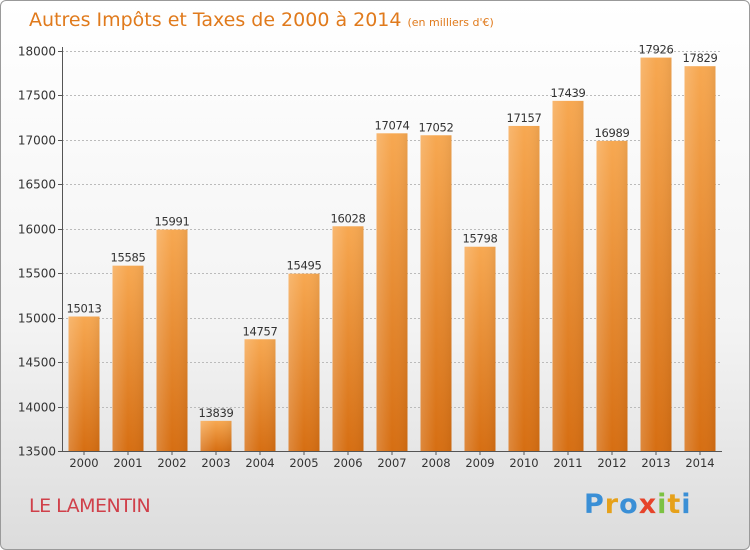 Image resolution: width=750 pixels, height=550 pixels. I want to click on y-tick-label: 14000, so click(37, 408).